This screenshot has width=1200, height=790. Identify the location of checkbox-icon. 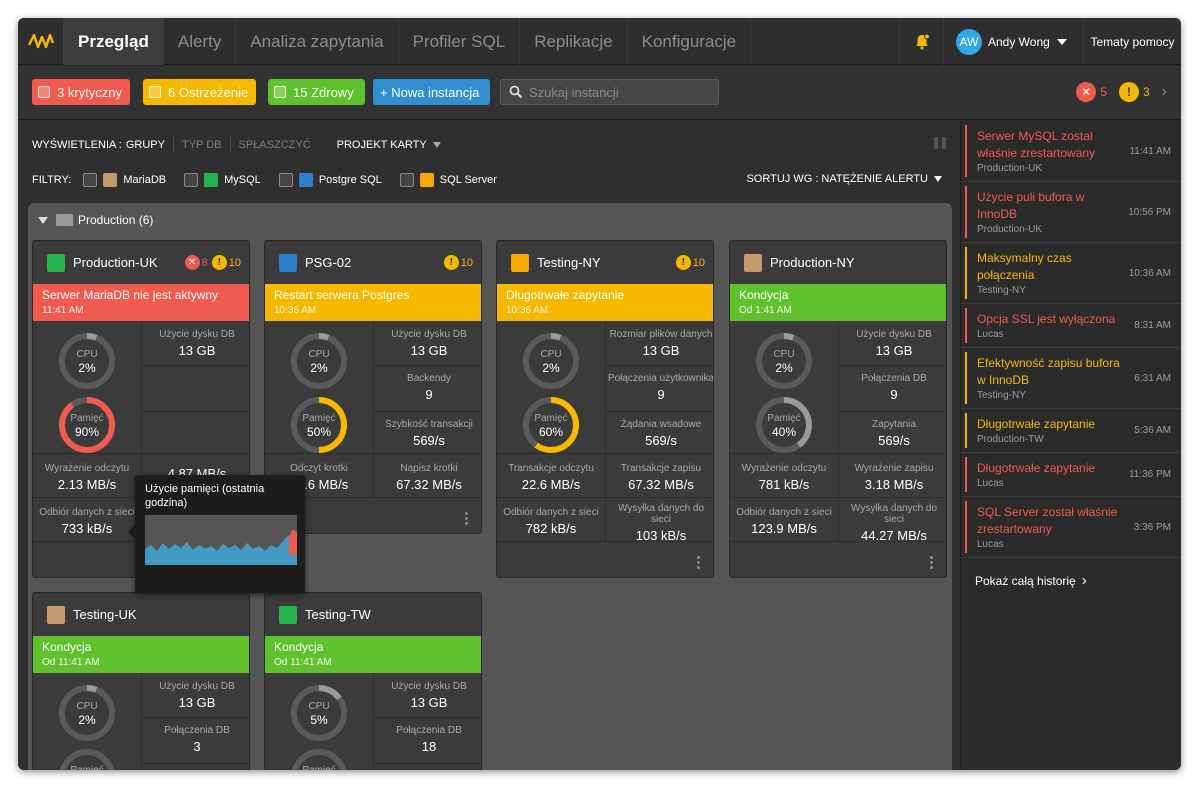
(44, 92).